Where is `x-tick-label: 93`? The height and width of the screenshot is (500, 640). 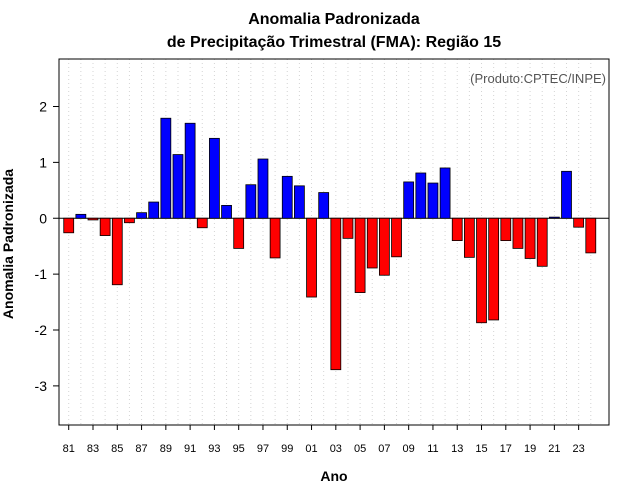
x-tick-label: 93 is located at coordinates (214, 449).